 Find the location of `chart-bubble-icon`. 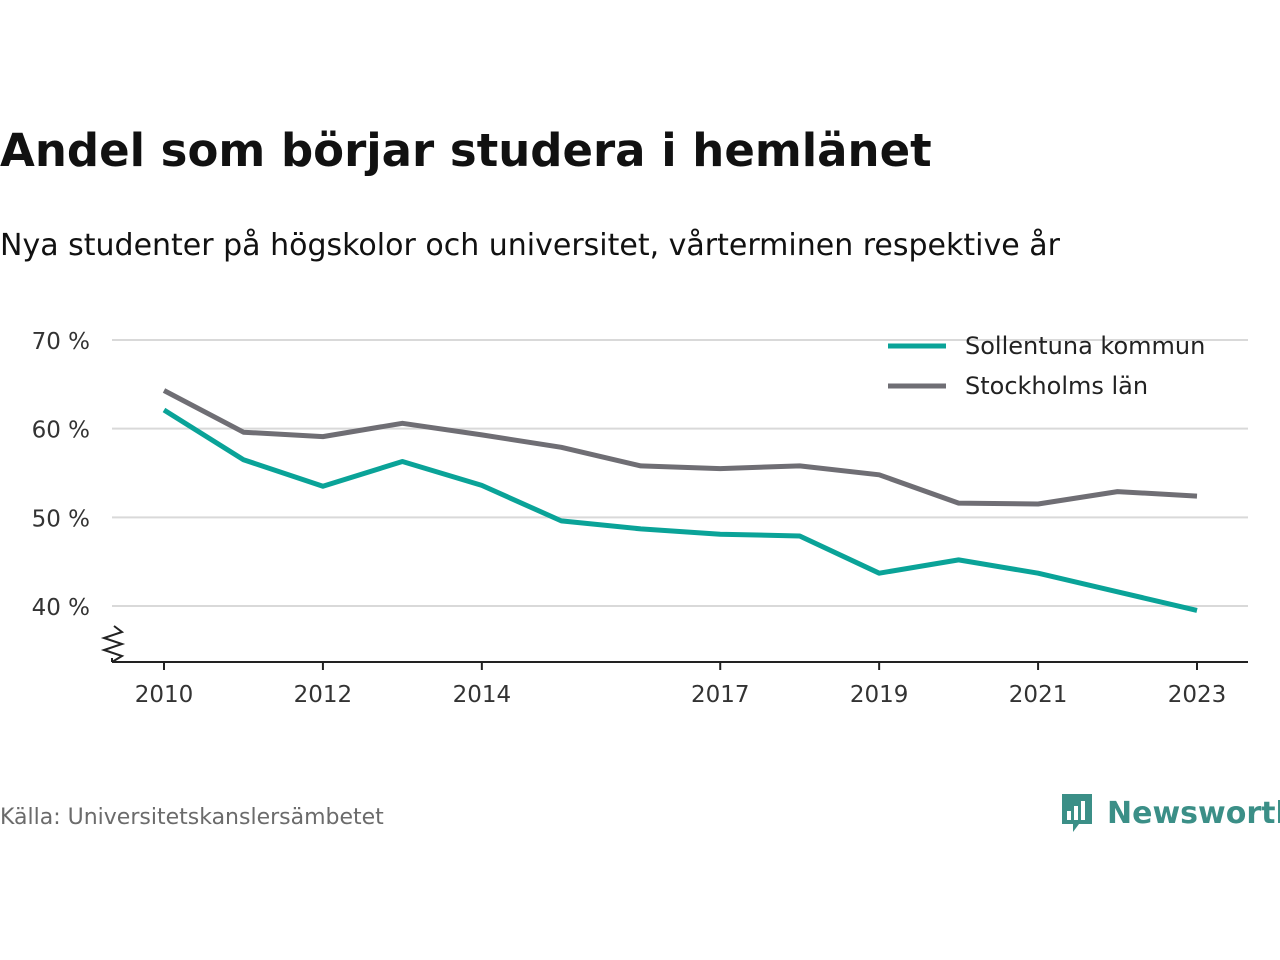

chart-bubble-icon is located at coordinates (1077, 813).